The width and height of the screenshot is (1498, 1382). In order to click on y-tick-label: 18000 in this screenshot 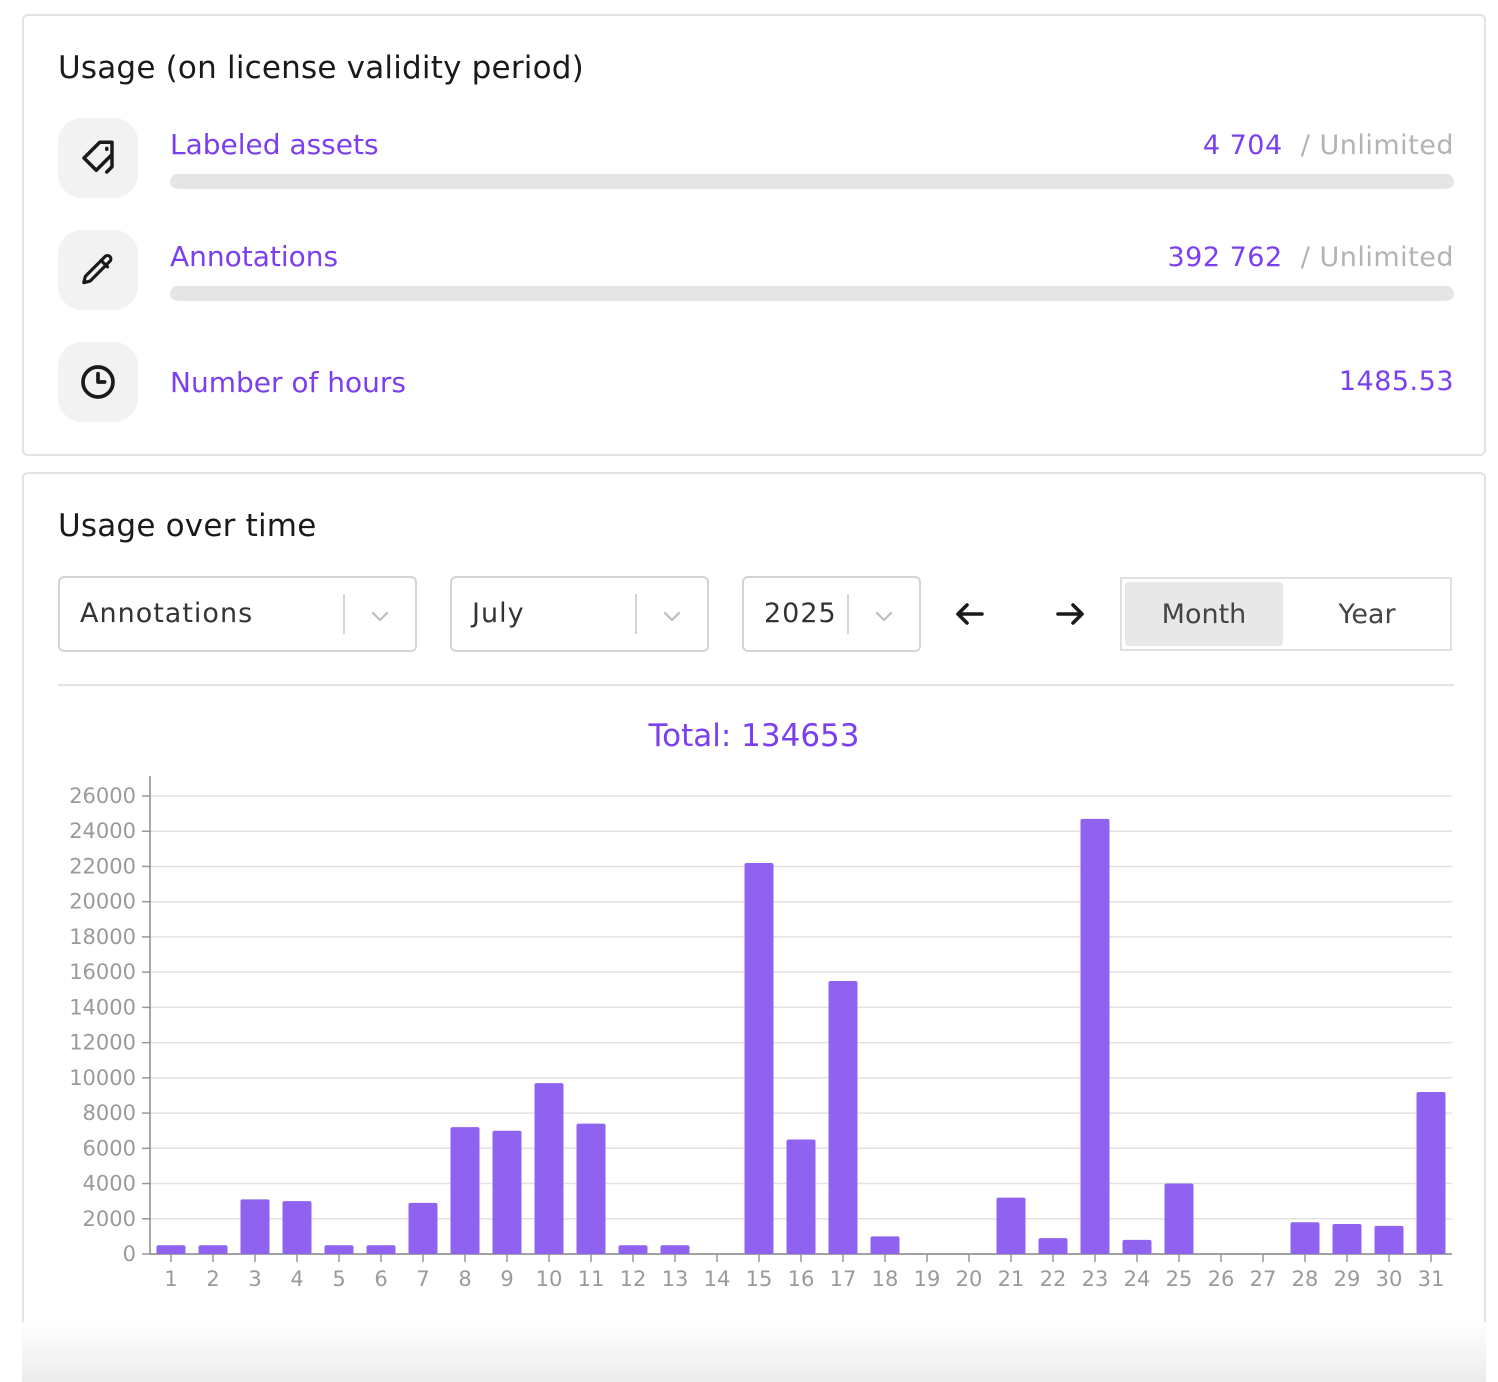, I will do `click(102, 937)`.